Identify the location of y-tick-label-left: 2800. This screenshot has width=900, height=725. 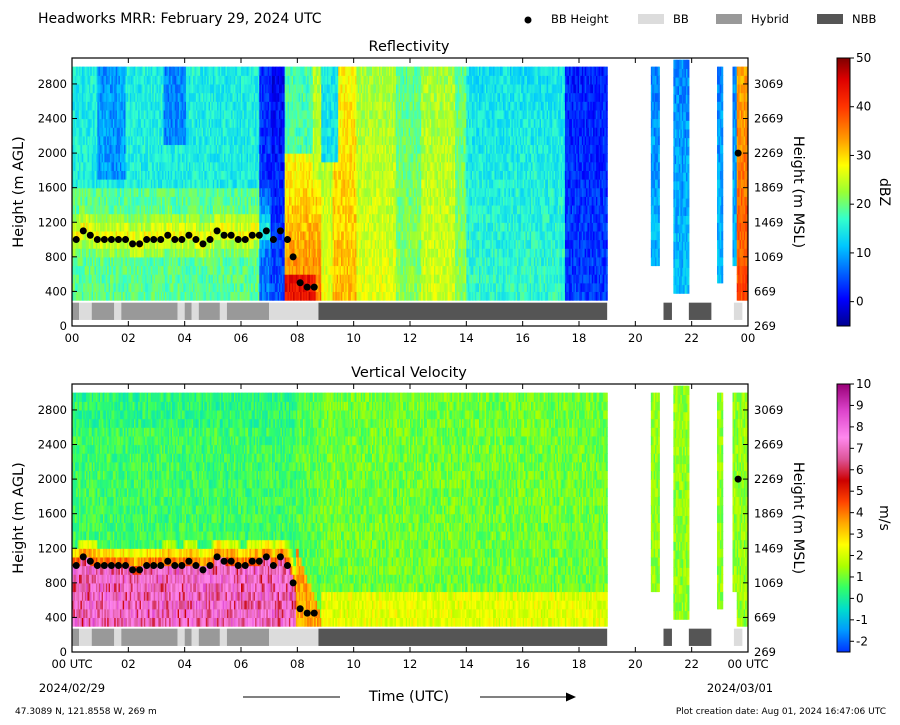
(52, 84).